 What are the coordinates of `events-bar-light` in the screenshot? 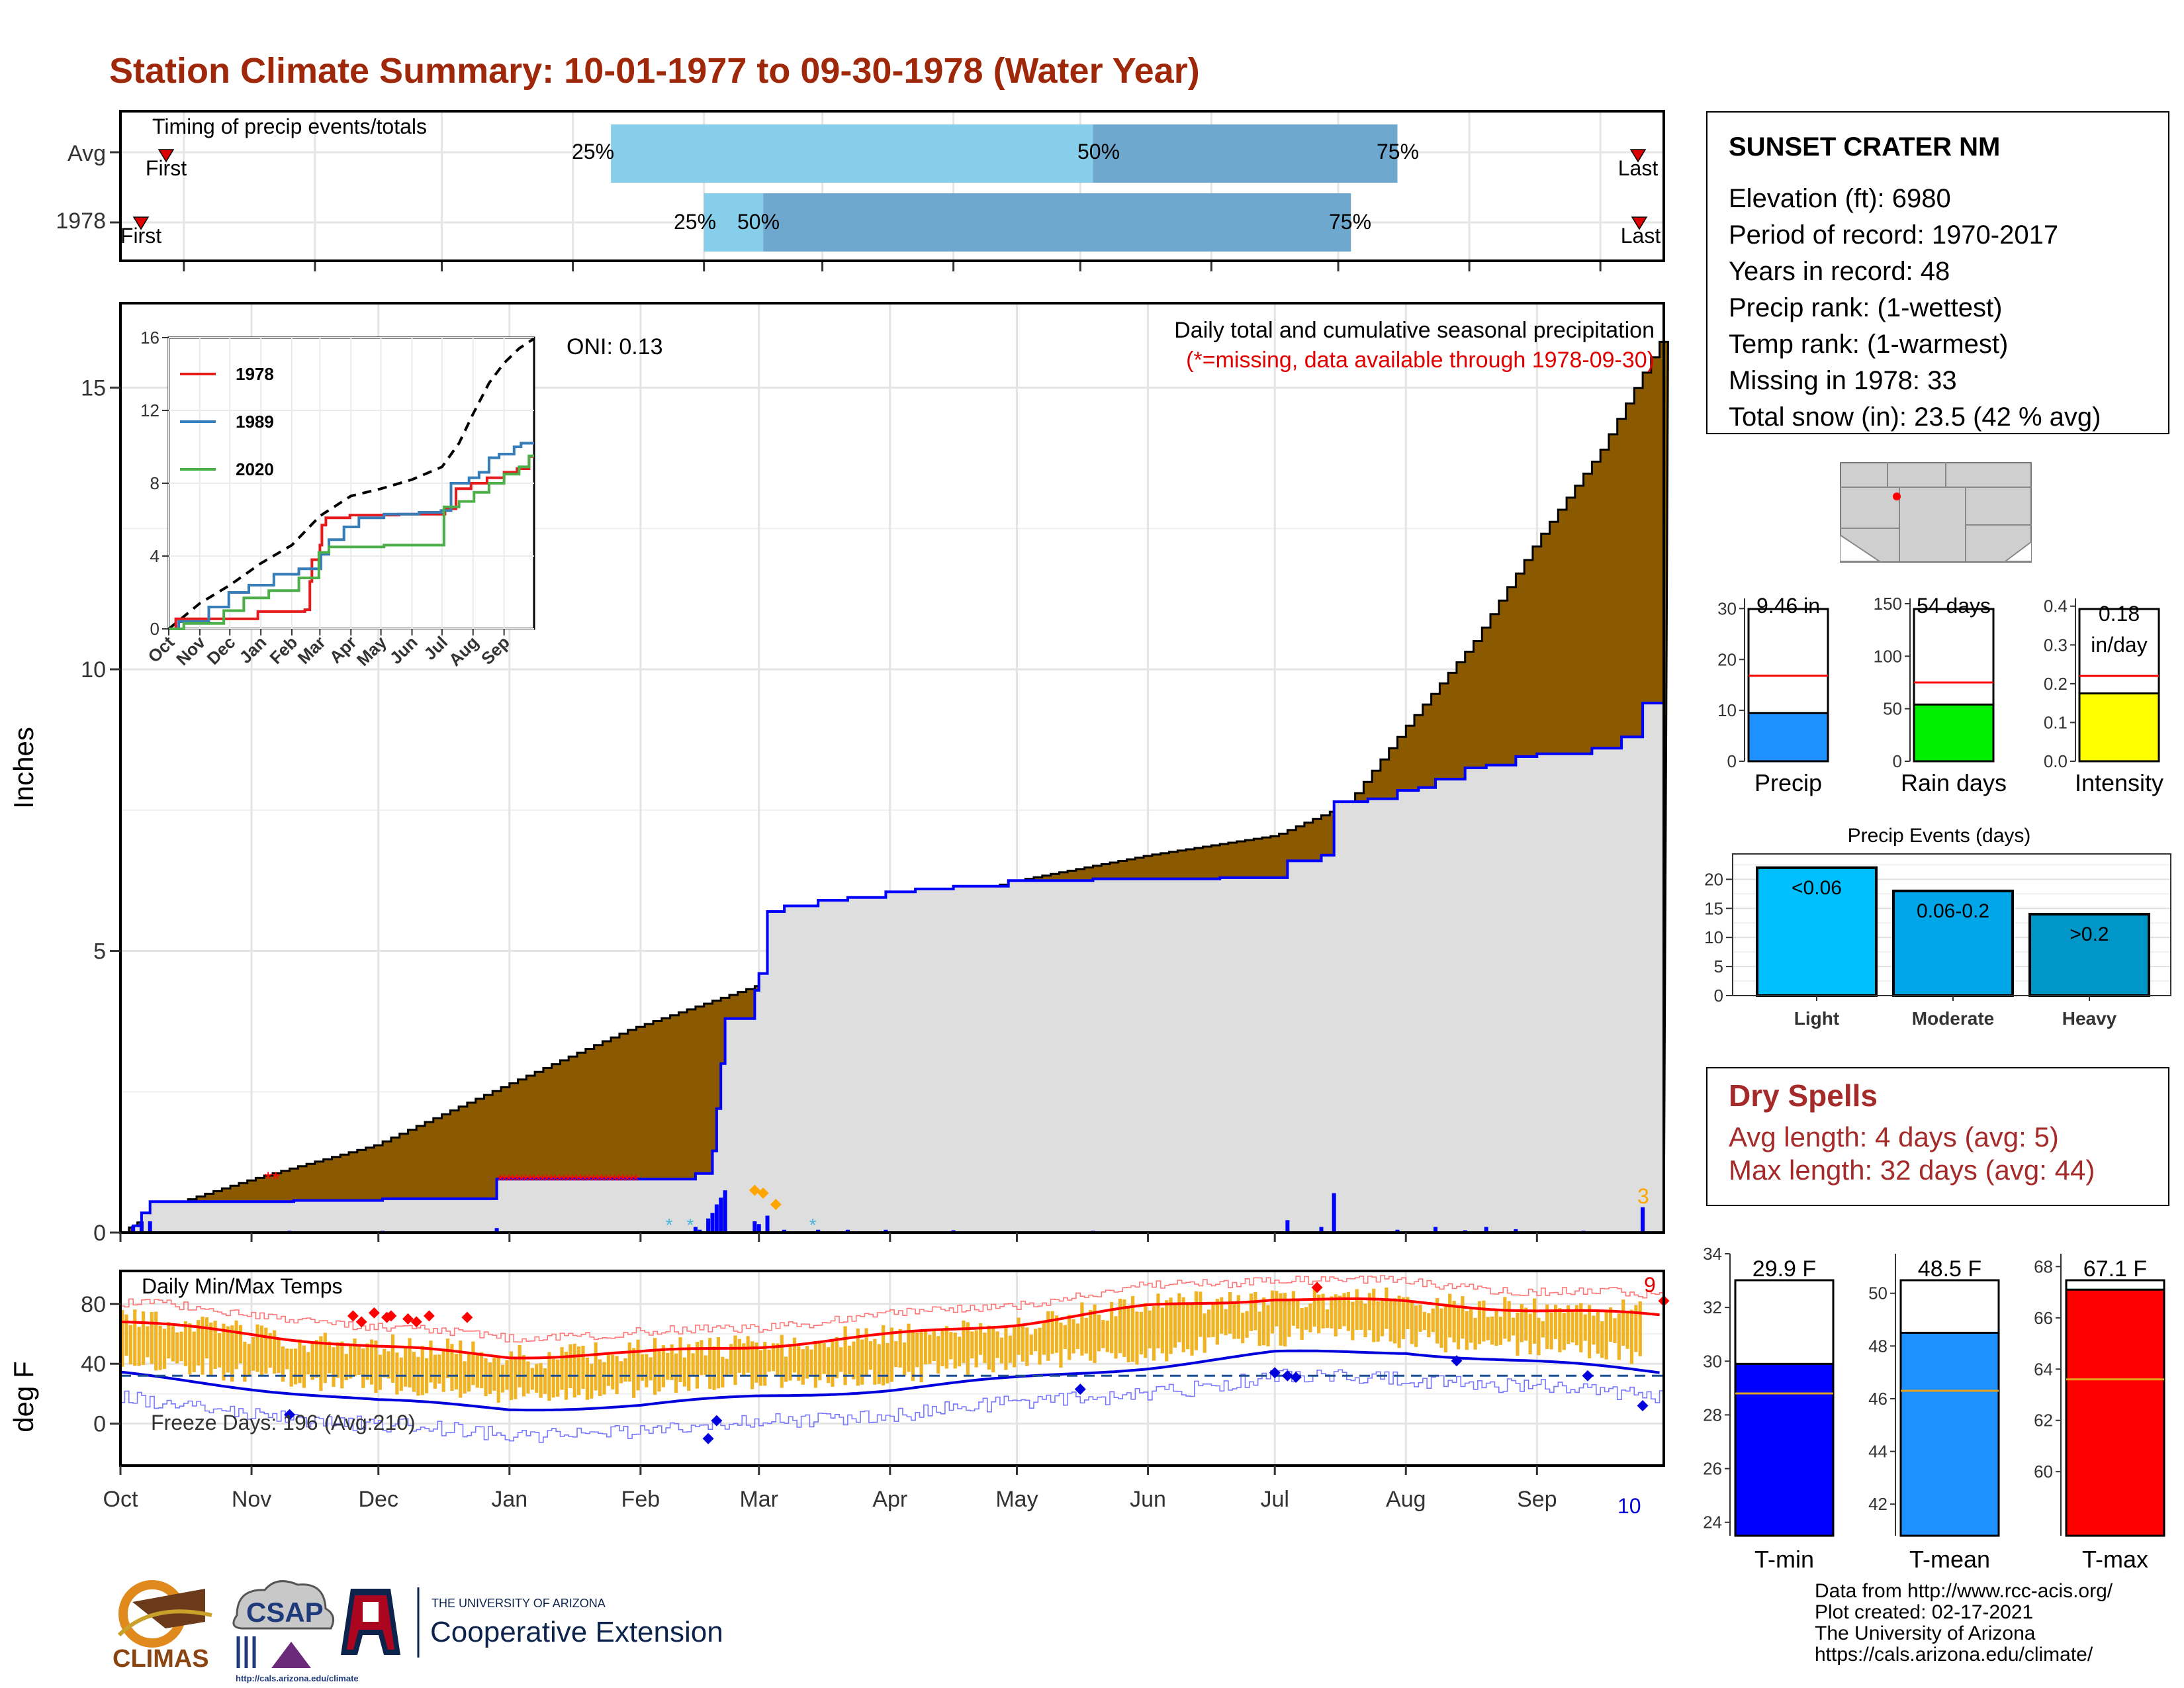 It's located at (1817, 931).